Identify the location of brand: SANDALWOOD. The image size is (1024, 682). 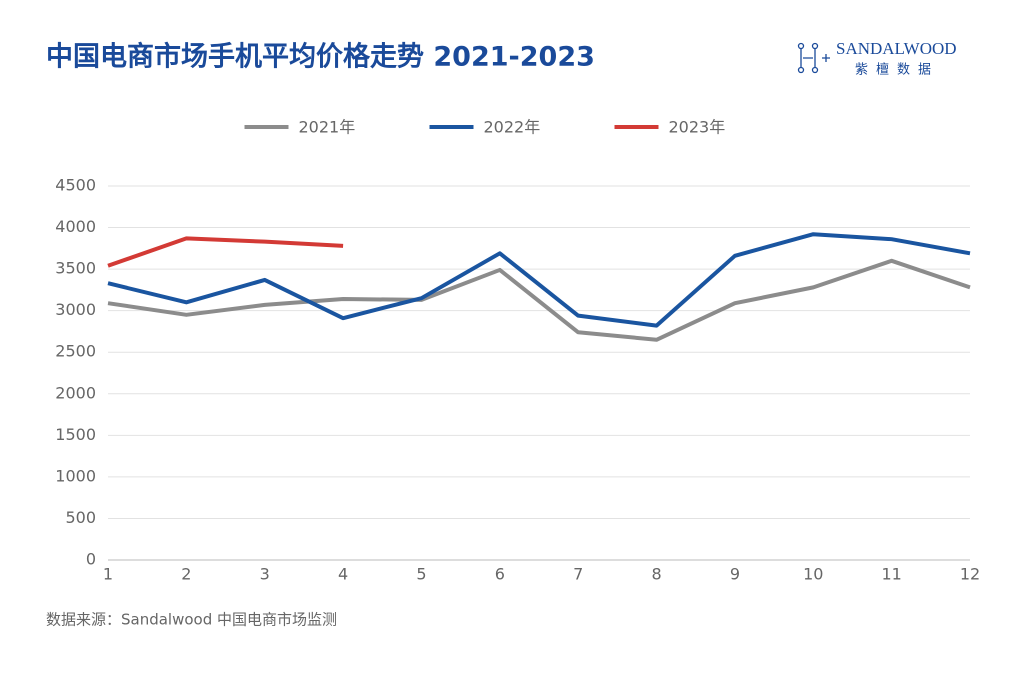
(896, 48).